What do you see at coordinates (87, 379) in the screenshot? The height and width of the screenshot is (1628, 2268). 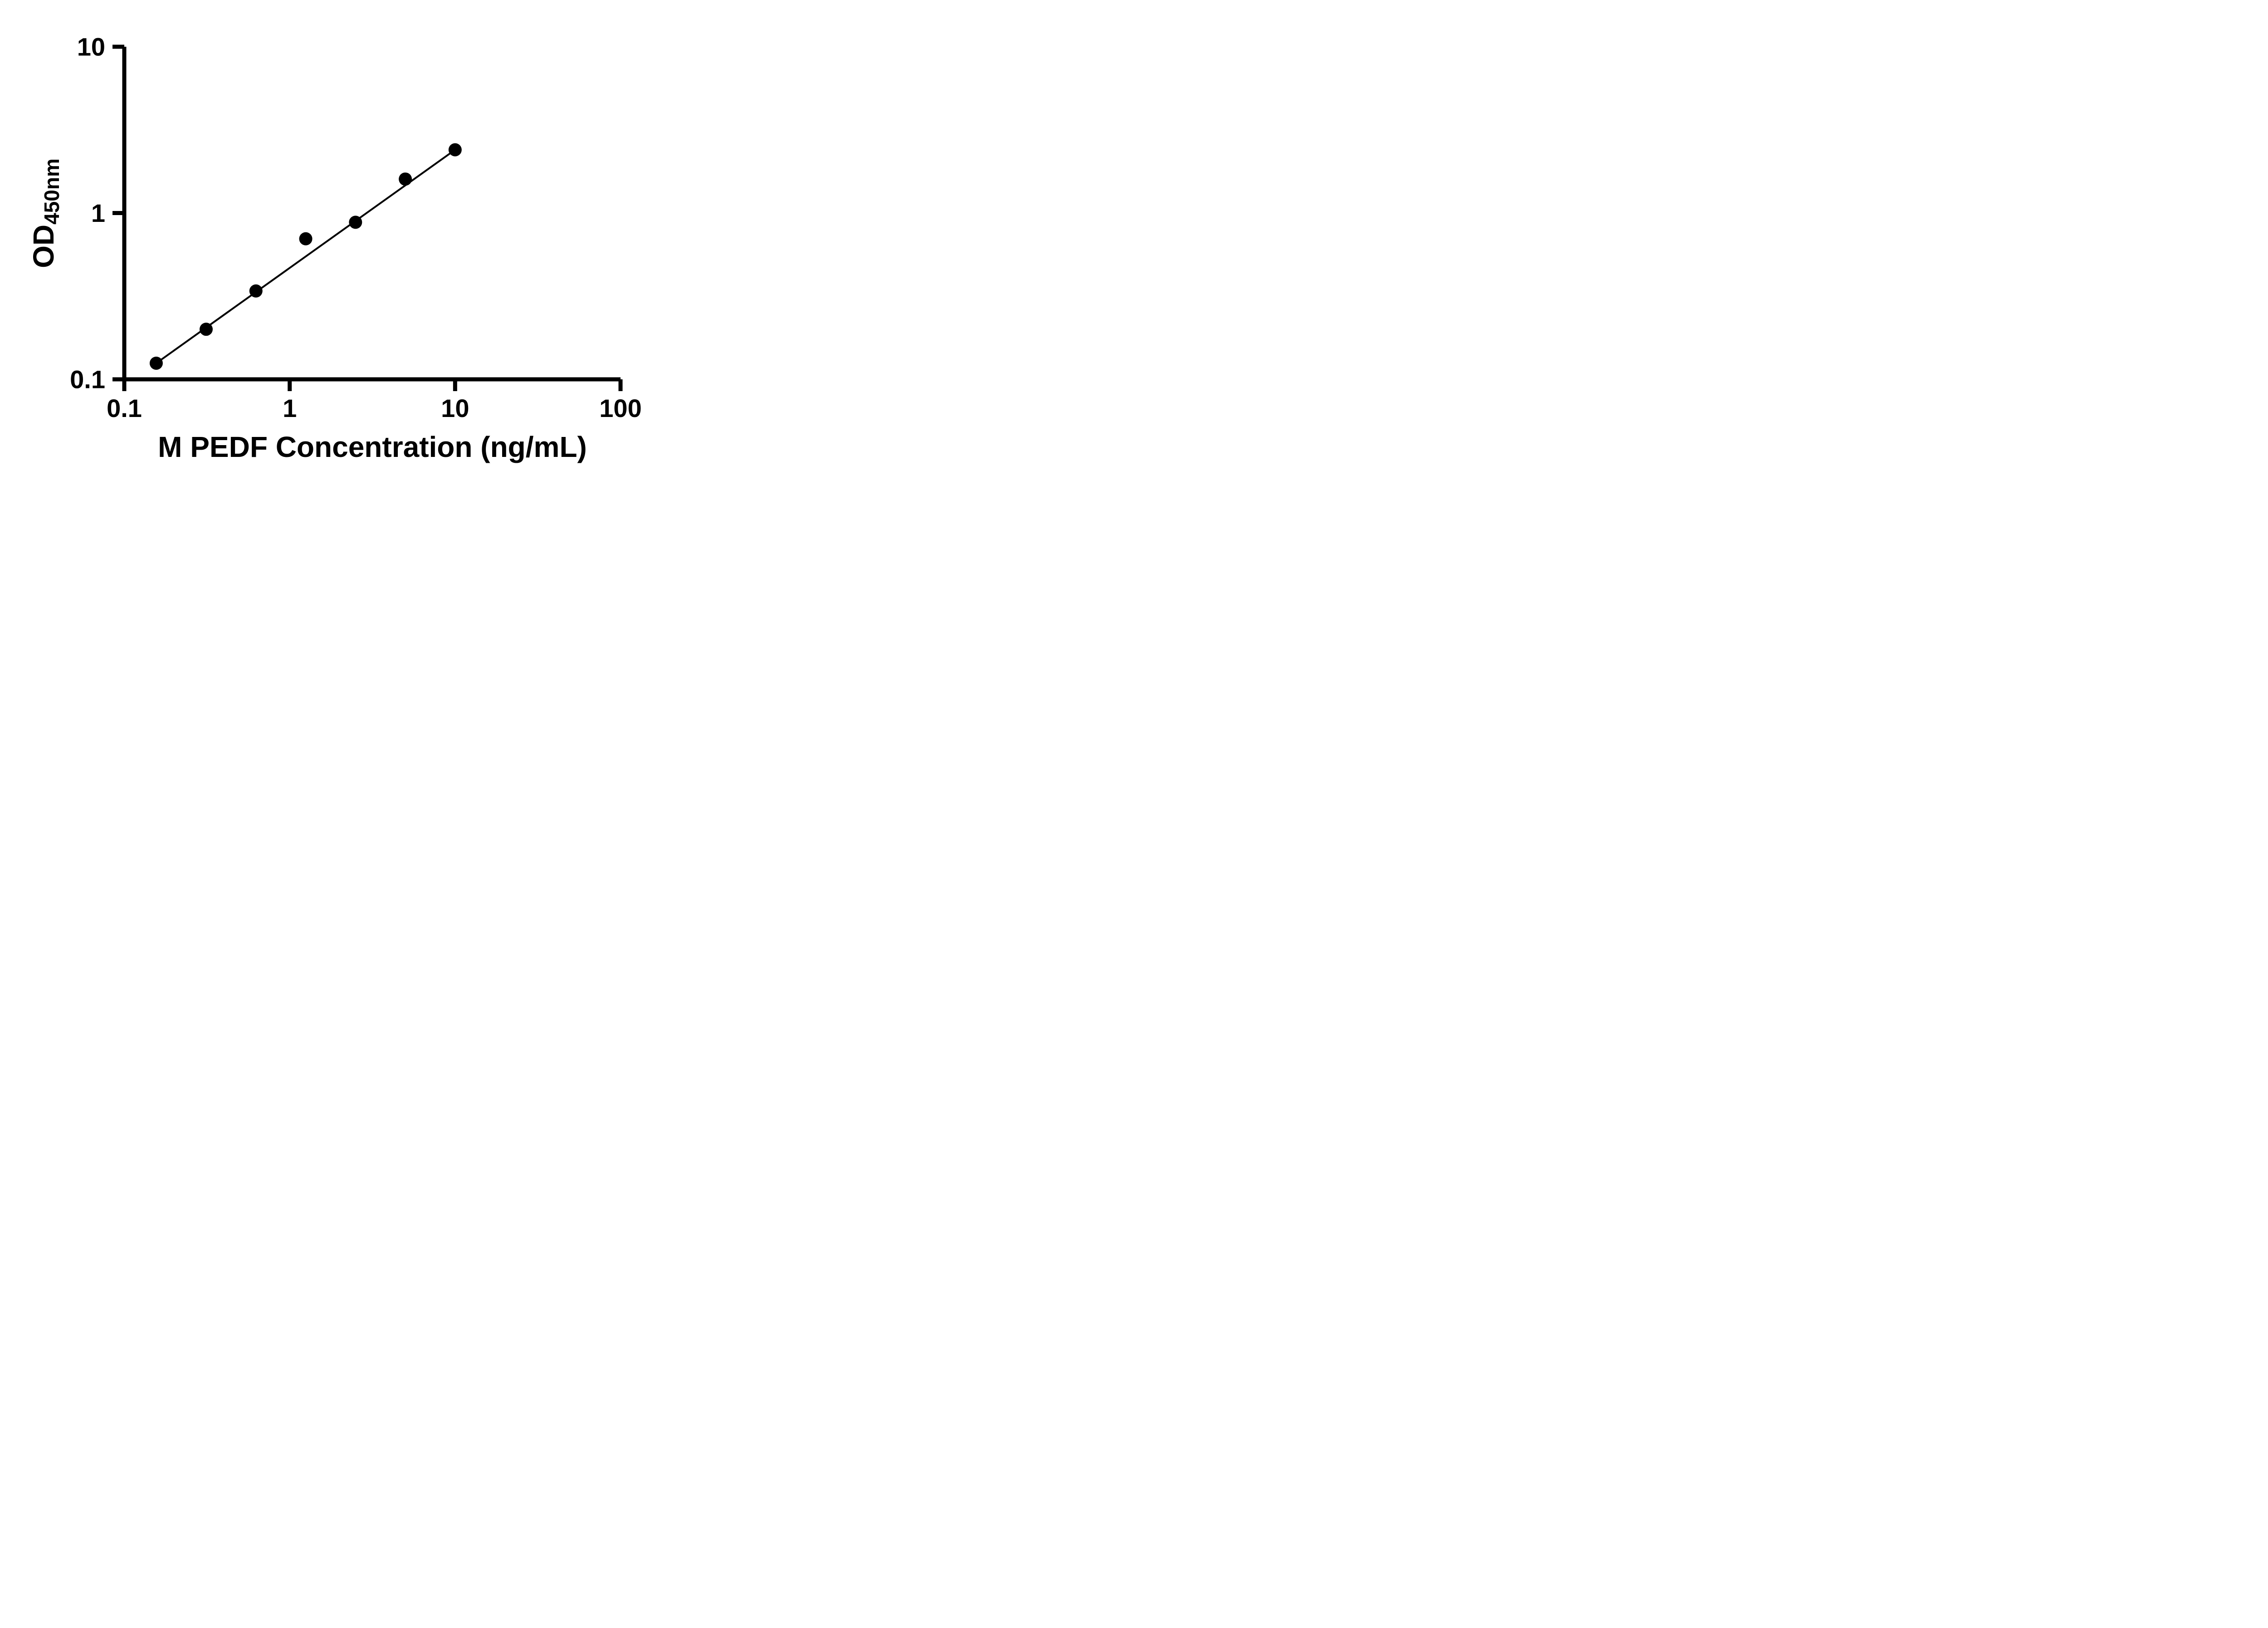 I see `y-tick-label: 0.1` at bounding box center [87, 379].